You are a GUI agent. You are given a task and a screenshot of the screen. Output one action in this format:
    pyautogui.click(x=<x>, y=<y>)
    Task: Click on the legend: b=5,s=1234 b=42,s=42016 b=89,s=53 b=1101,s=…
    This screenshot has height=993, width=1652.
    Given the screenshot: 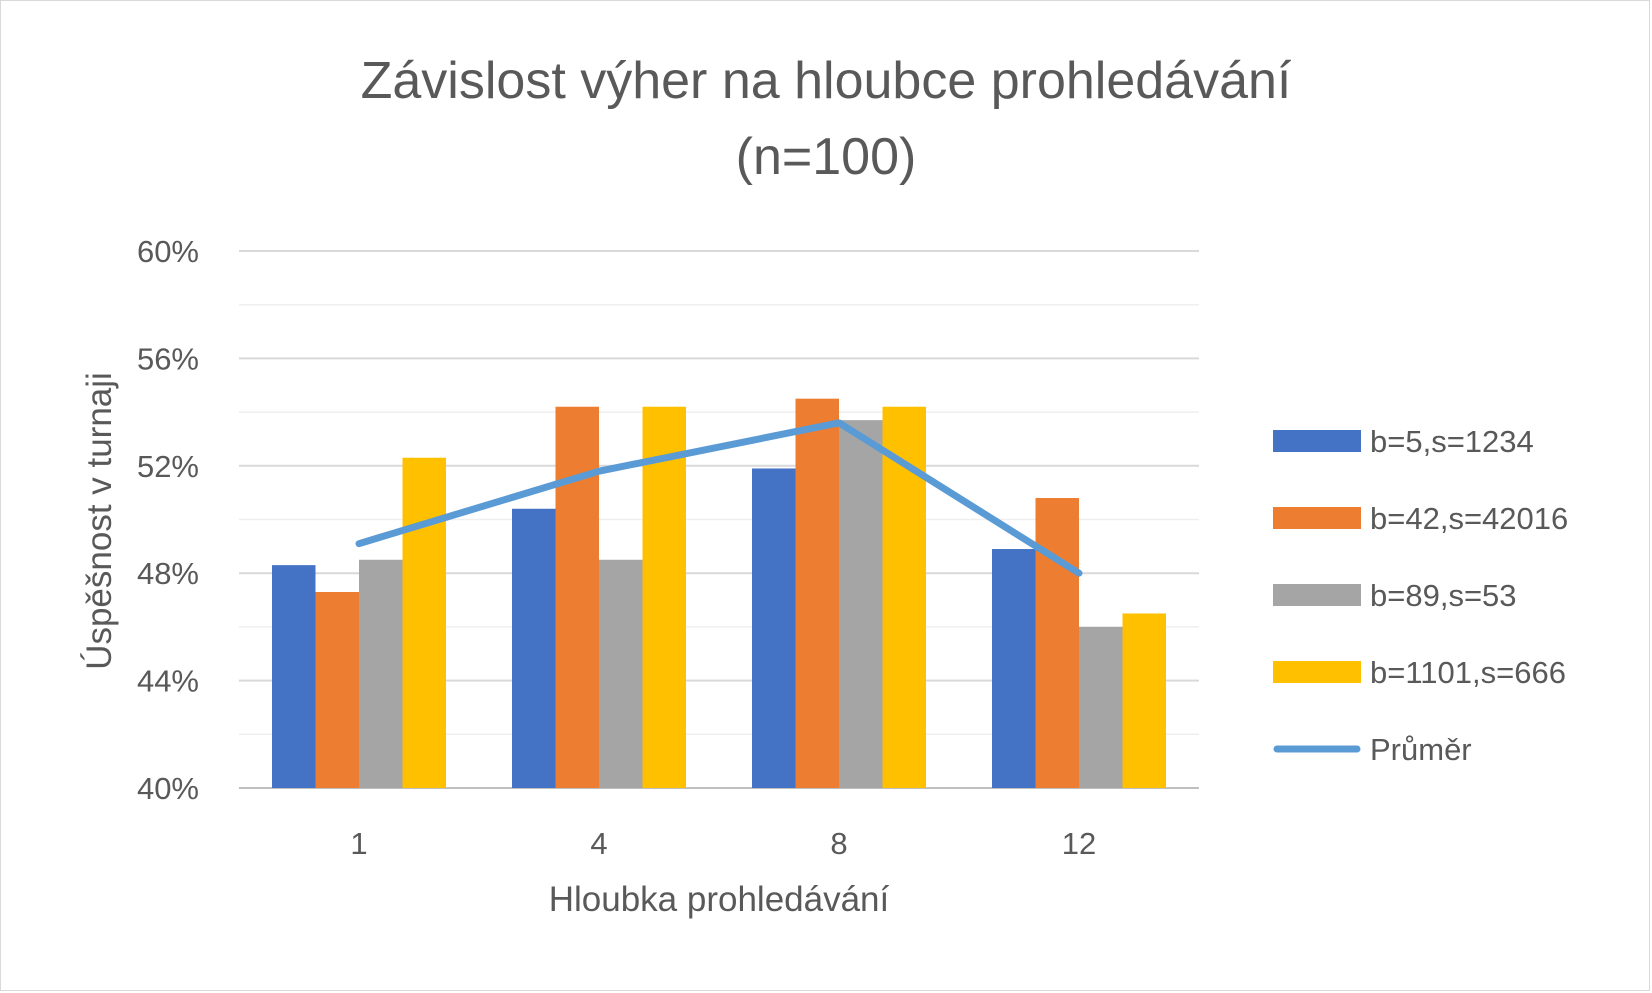 What is the action you would take?
    pyautogui.click(x=1420, y=595)
    